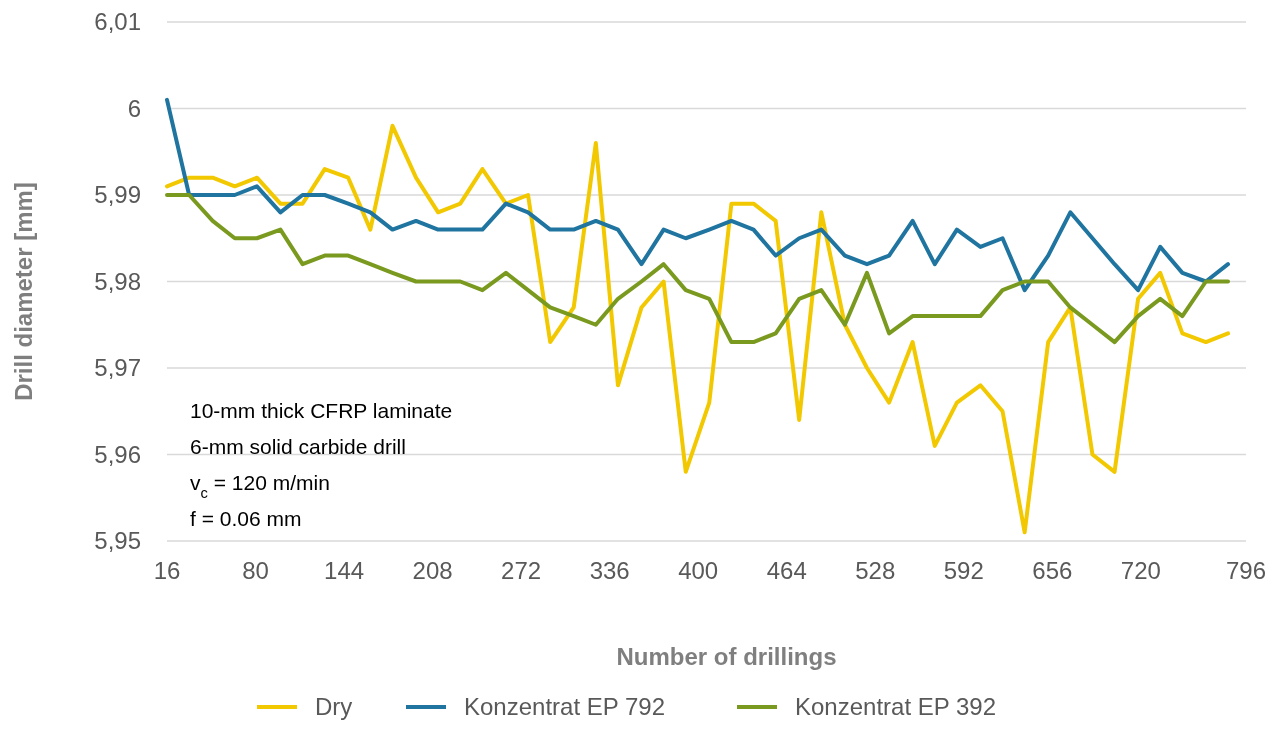 The height and width of the screenshot is (730, 1285). What do you see at coordinates (698, 570) in the screenshot?
I see `x-tick-label: 400` at bounding box center [698, 570].